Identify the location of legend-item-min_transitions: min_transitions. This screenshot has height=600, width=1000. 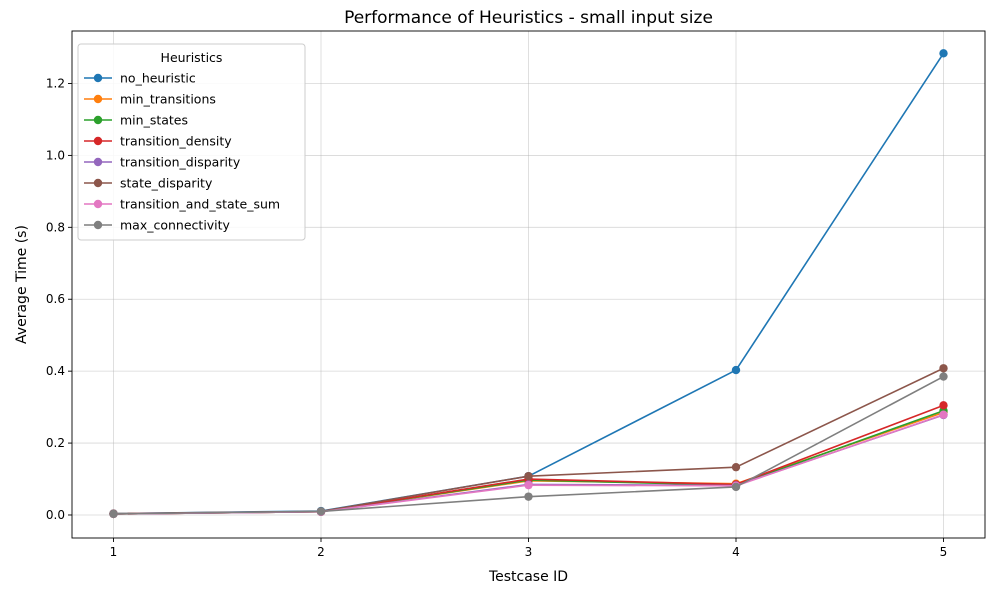
(150, 99).